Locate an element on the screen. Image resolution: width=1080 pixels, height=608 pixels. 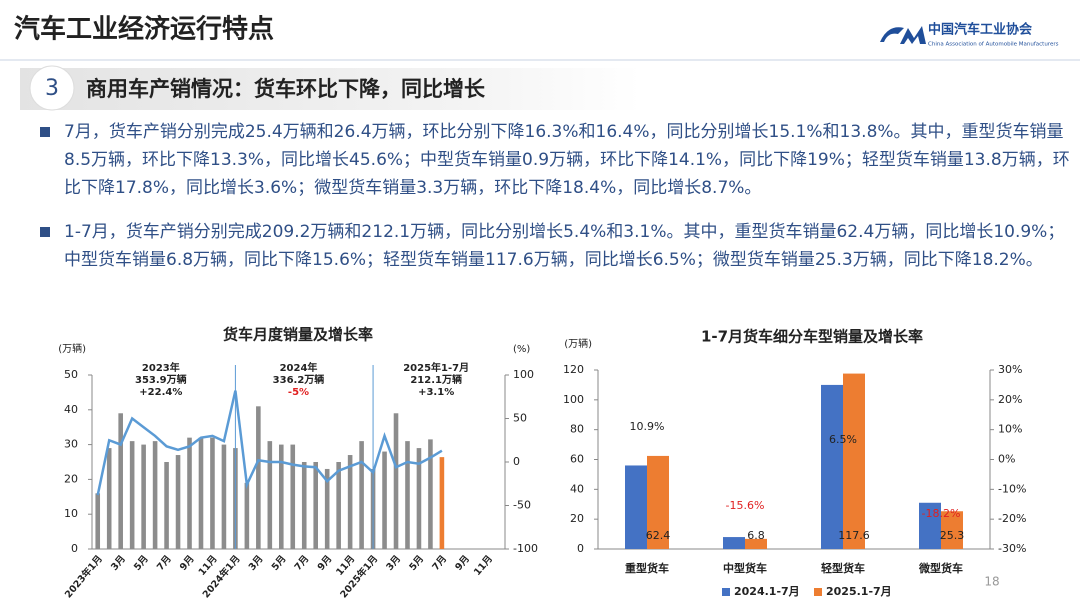
y-tick-label: 120 is located at coordinates (573, 369).